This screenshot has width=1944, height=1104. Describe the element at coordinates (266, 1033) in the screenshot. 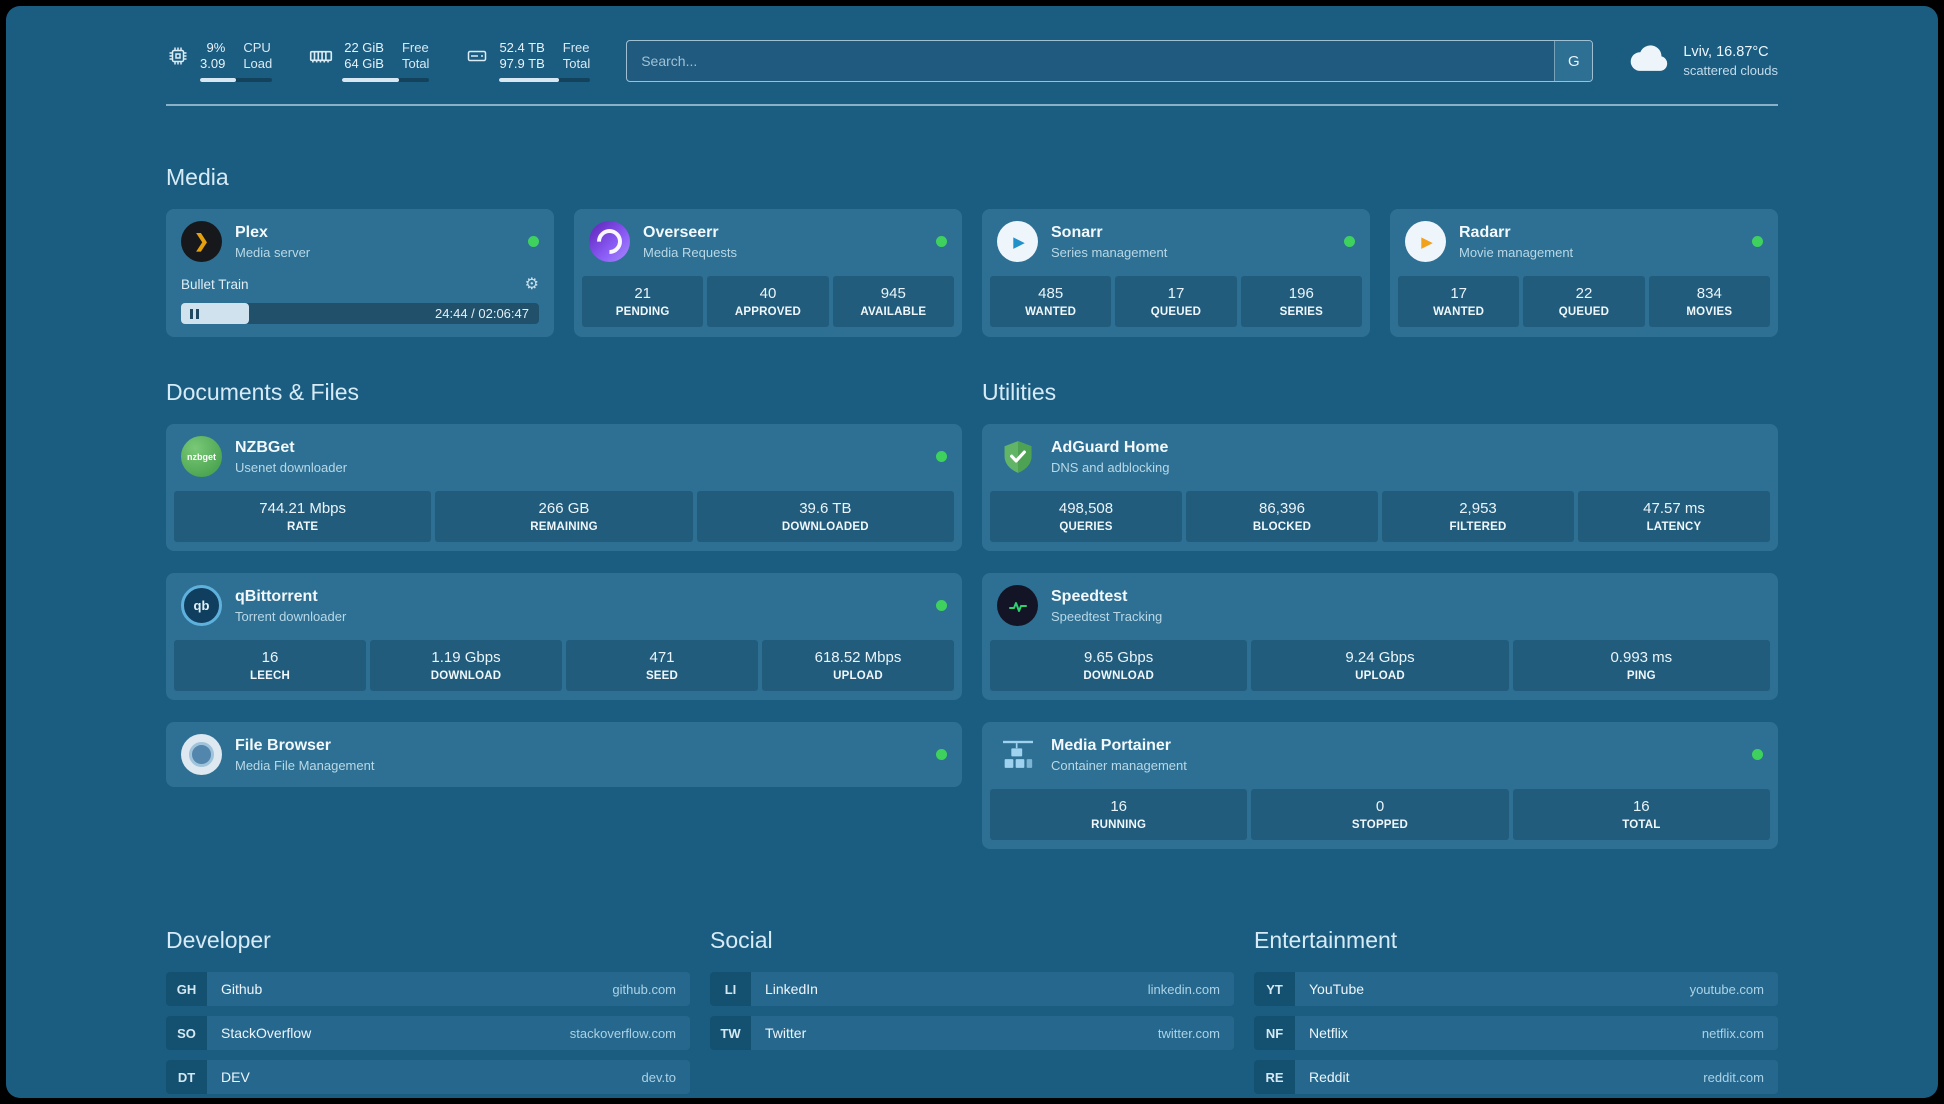

I see `bookmark-name: StackOverflow` at that location.